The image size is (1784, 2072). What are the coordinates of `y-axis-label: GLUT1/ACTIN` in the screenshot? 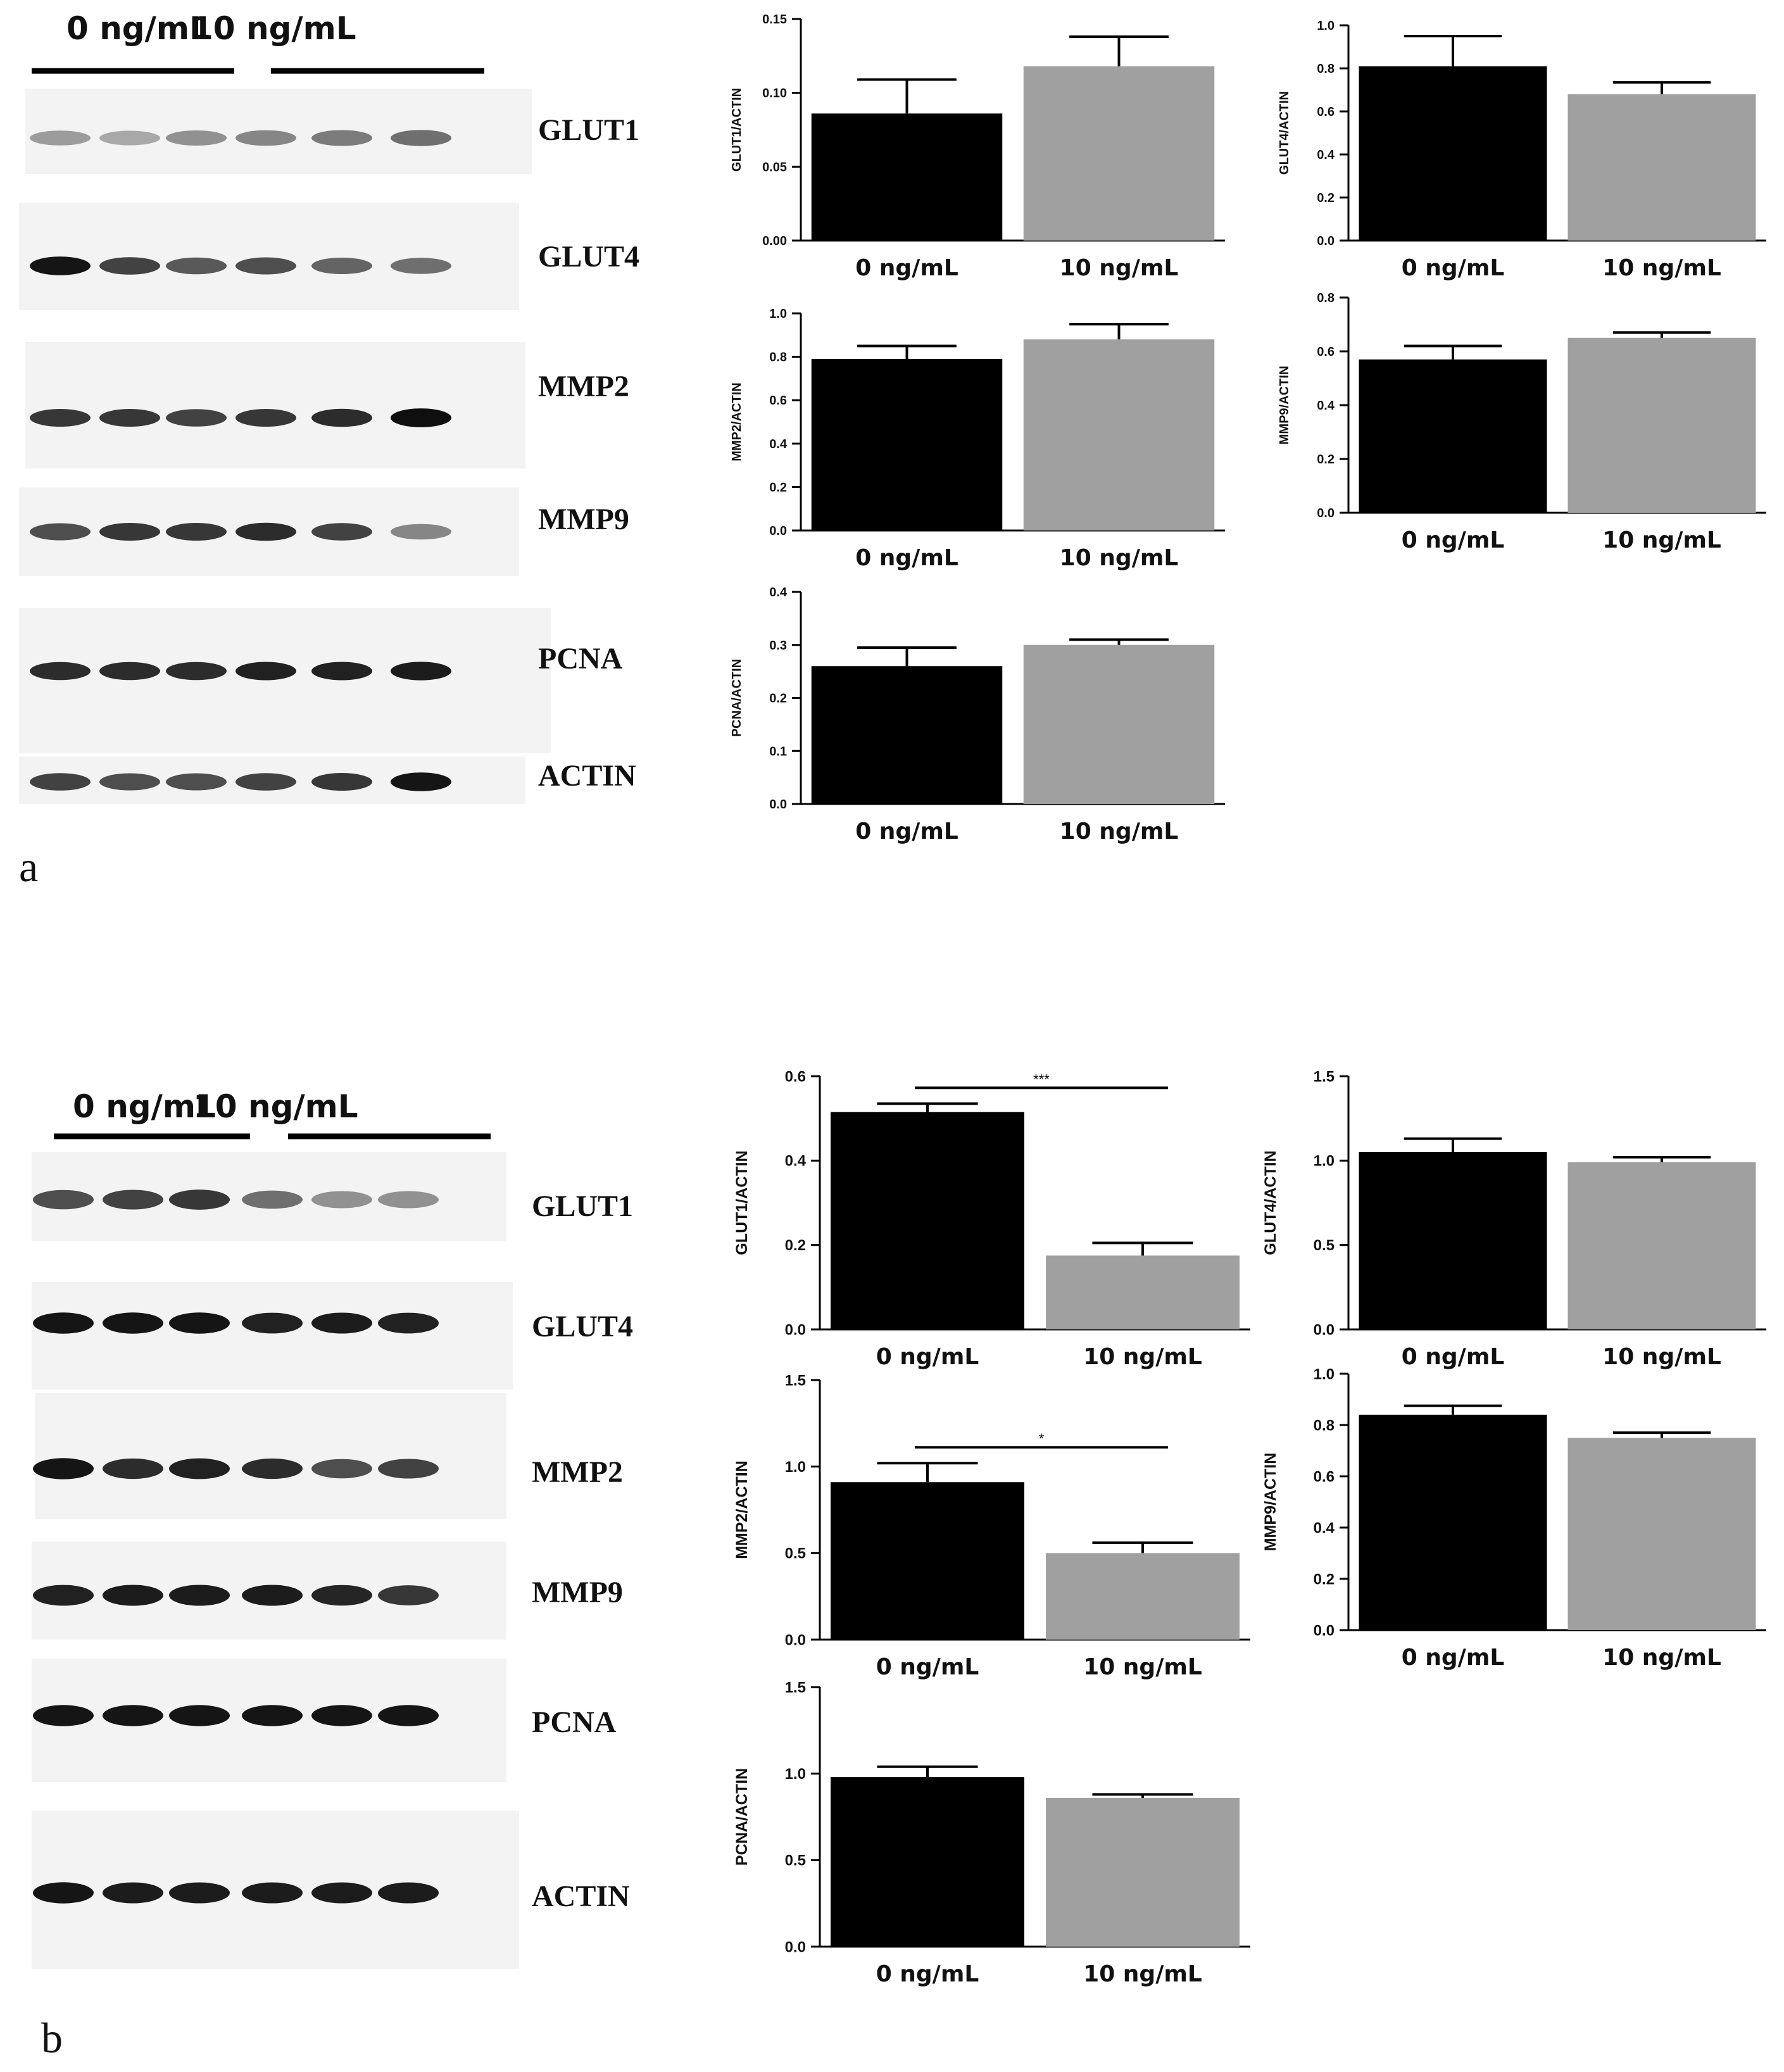 It's located at (737, 130).